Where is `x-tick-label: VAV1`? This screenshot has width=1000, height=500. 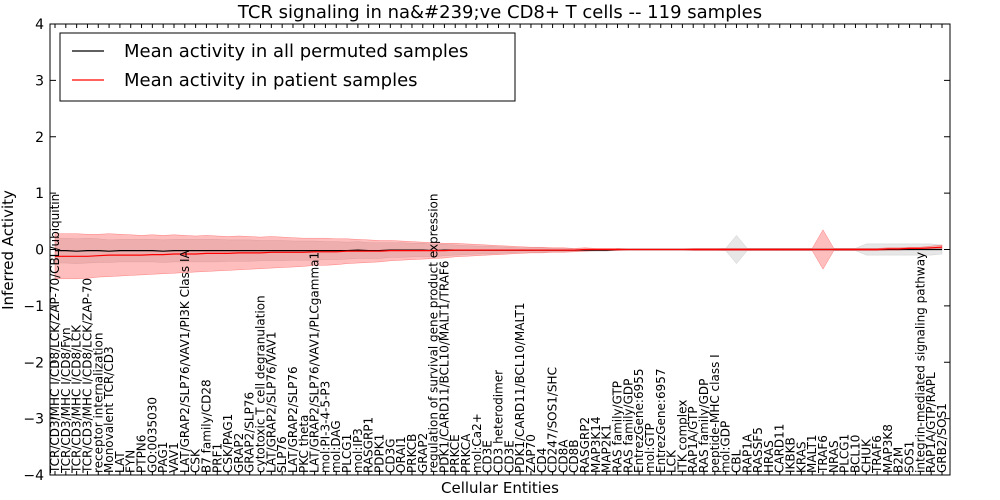
x-tick-label: VAV1 is located at coordinates (174, 457).